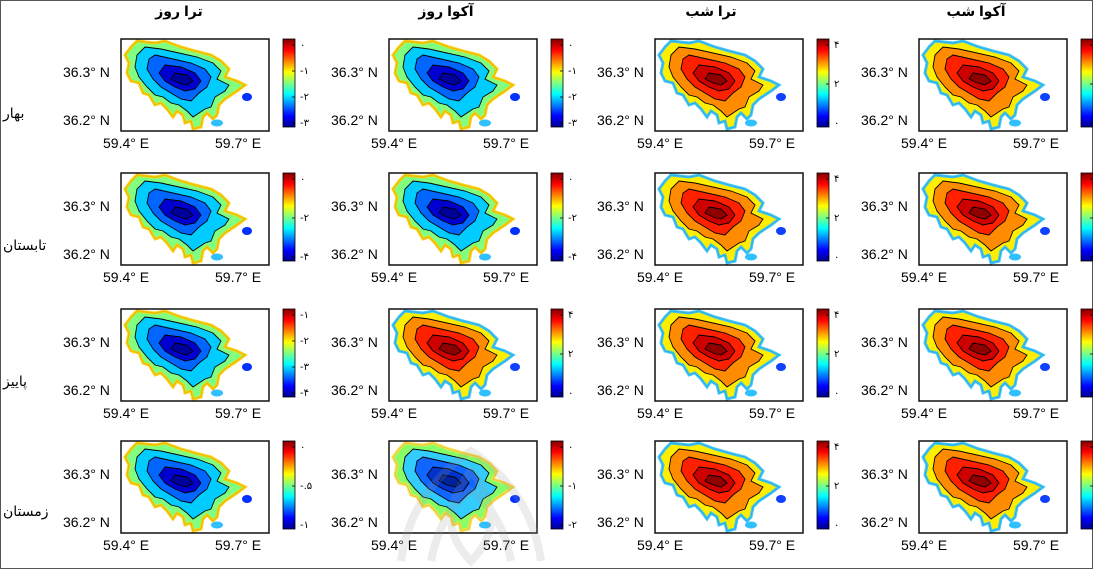  I want to click on row-label-summer: تابستان, so click(25, 245).